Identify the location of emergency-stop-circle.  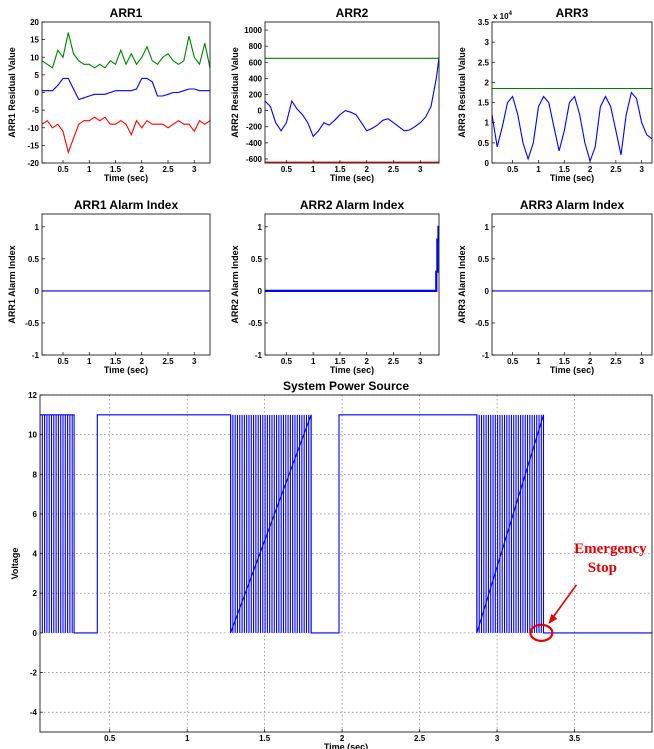
(541, 632).